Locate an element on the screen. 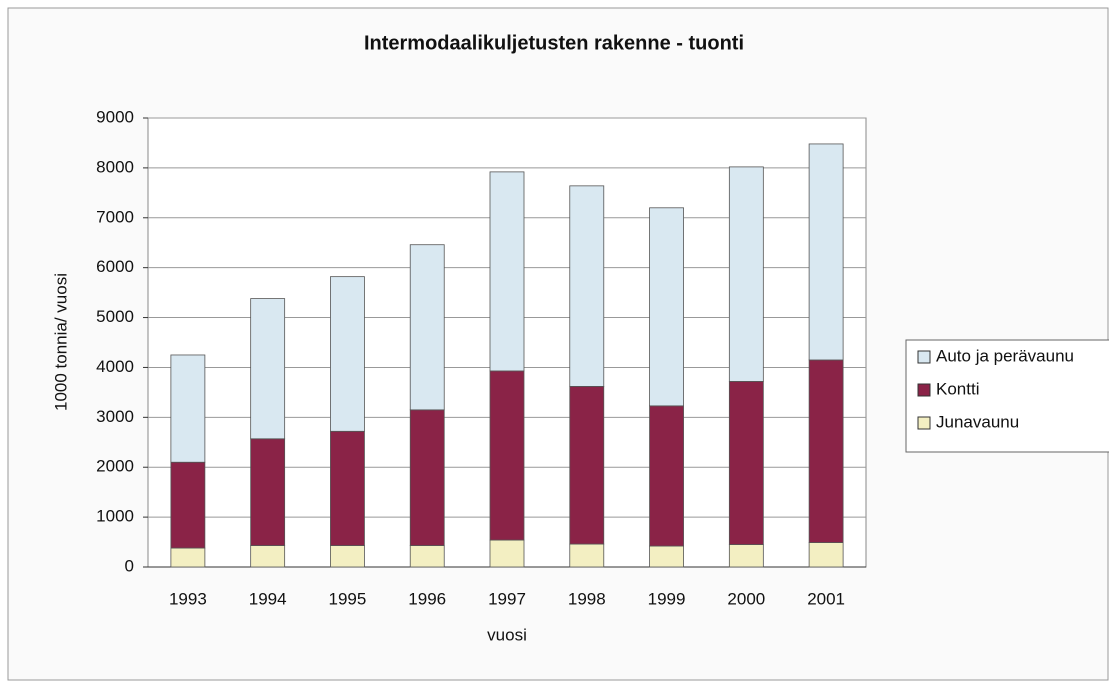  x-tick-label: 1995 is located at coordinates (348, 598).